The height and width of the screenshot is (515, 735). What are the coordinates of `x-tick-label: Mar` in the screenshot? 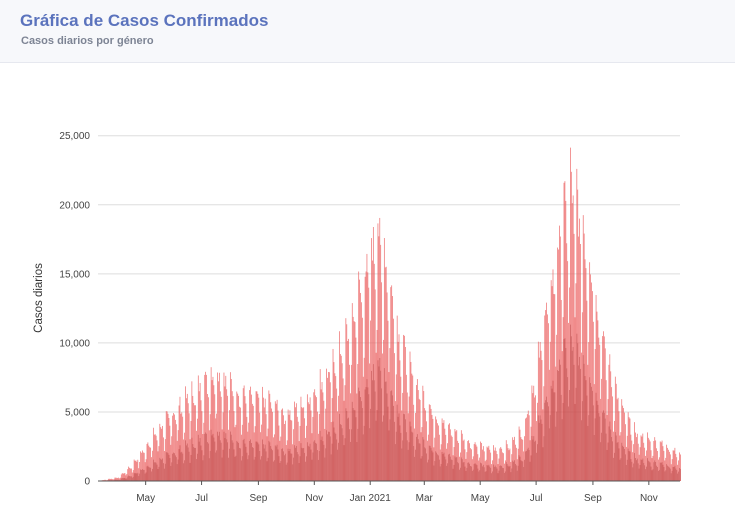 It's located at (425, 498).